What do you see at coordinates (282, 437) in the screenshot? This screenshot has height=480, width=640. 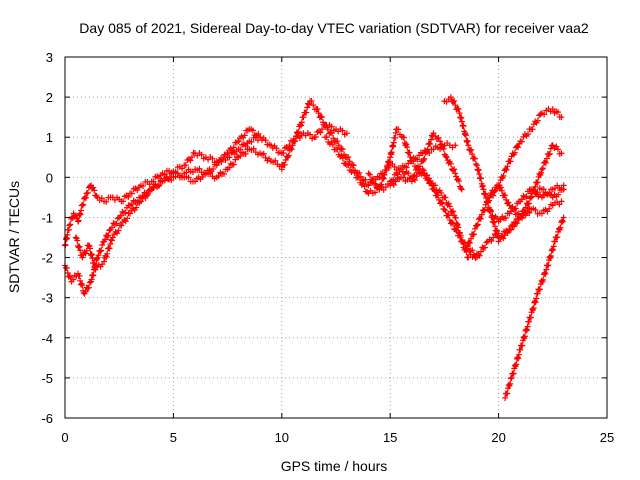 I see `x-tick-label: 10` at bounding box center [282, 437].